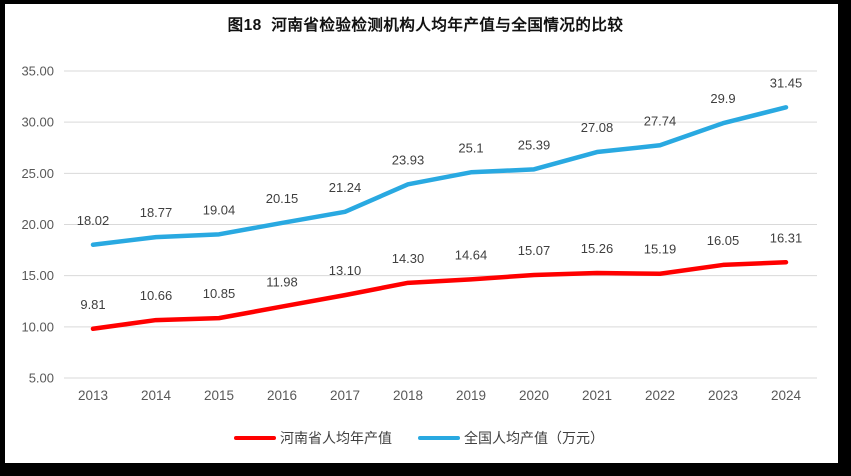 The image size is (851, 476). I want to click on data-label: 21.24, so click(345, 187).